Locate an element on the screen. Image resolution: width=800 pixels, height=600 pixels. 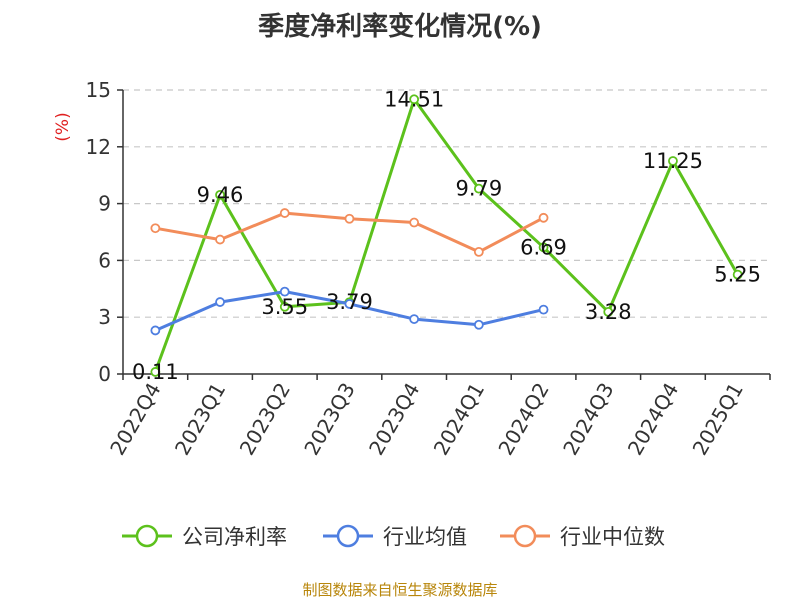
data-label: 0.11 is located at coordinates (155, 372).